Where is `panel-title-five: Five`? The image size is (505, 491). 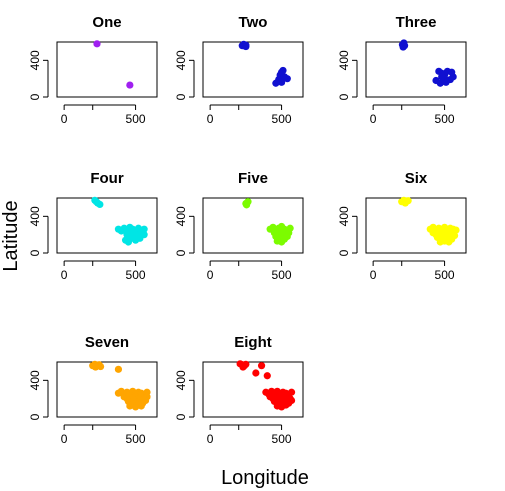
panel-title-five: Five is located at coordinates (253, 178).